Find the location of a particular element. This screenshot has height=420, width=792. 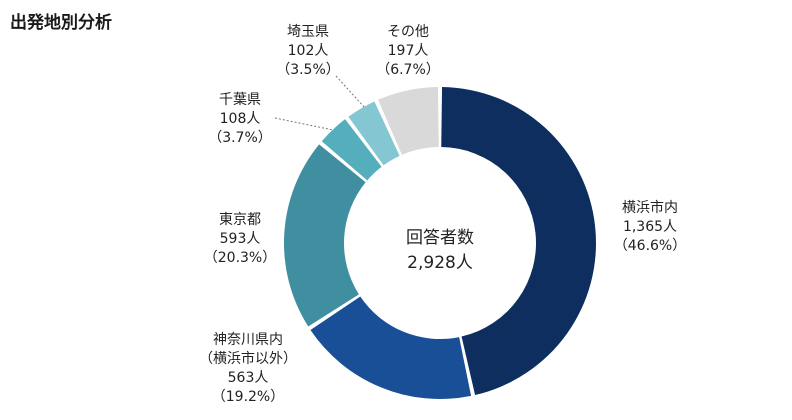

leader-lines is located at coordinates (320, 103).